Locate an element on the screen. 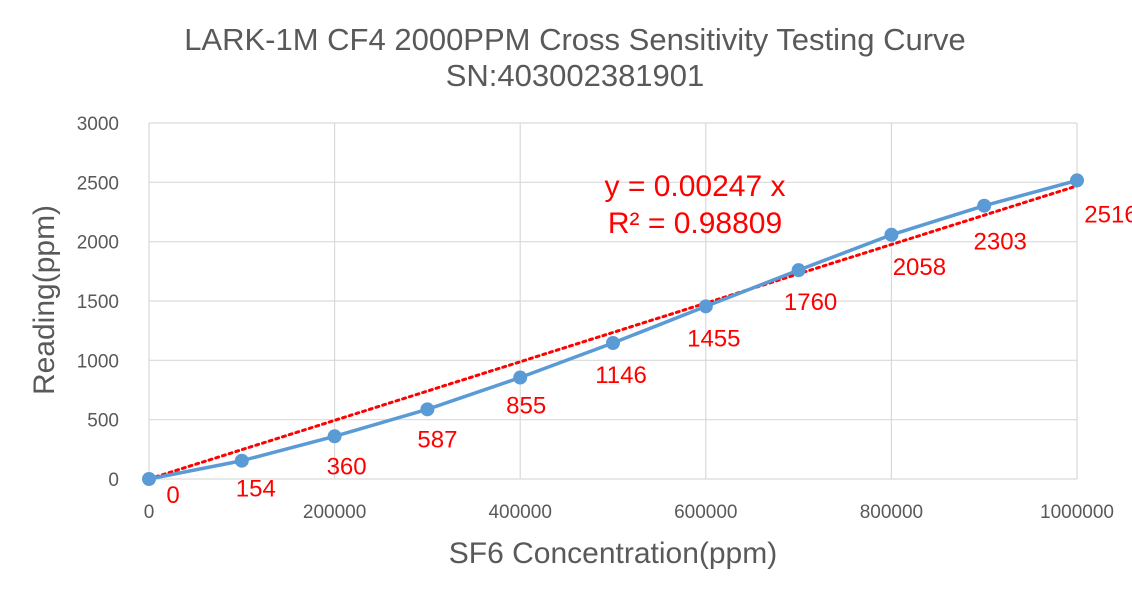  y-axis-ticks: 0 500 1000 1500 2000 2500 3000 is located at coordinates (98, 302).